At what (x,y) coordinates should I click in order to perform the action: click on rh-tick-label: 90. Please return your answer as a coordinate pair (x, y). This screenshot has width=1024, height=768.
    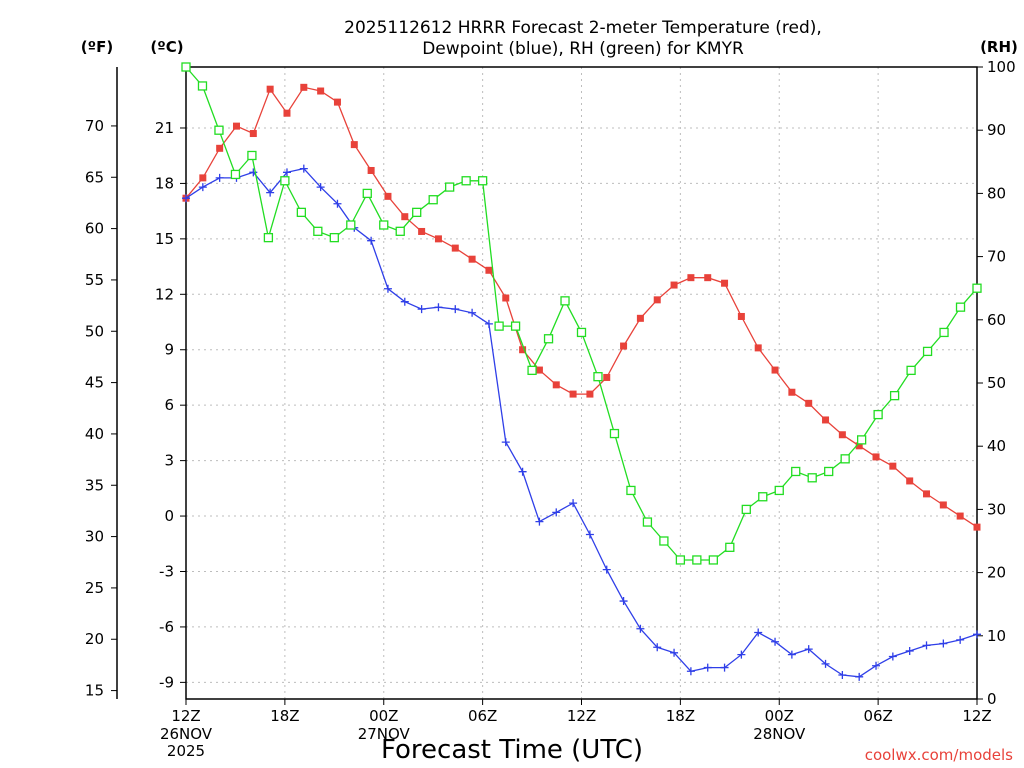
    Looking at the image, I should click on (996, 130).